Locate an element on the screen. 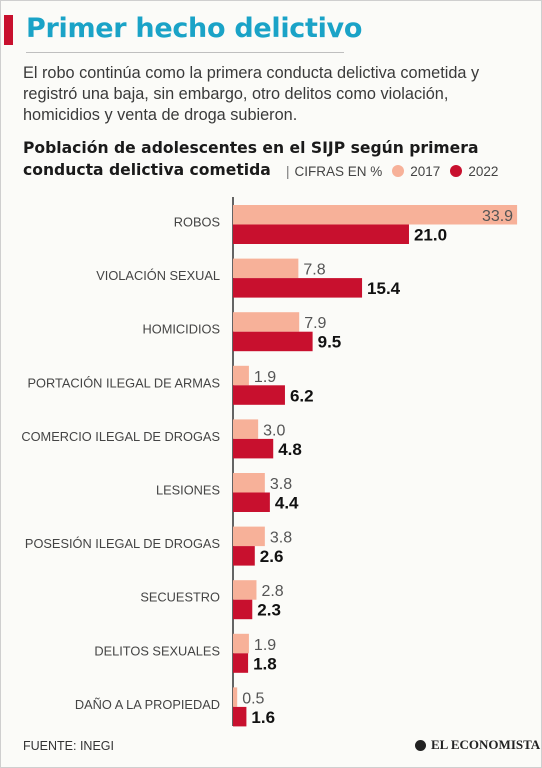 The image size is (542, 768). source-note: FUENTE: INEGI is located at coordinates (68, 746).